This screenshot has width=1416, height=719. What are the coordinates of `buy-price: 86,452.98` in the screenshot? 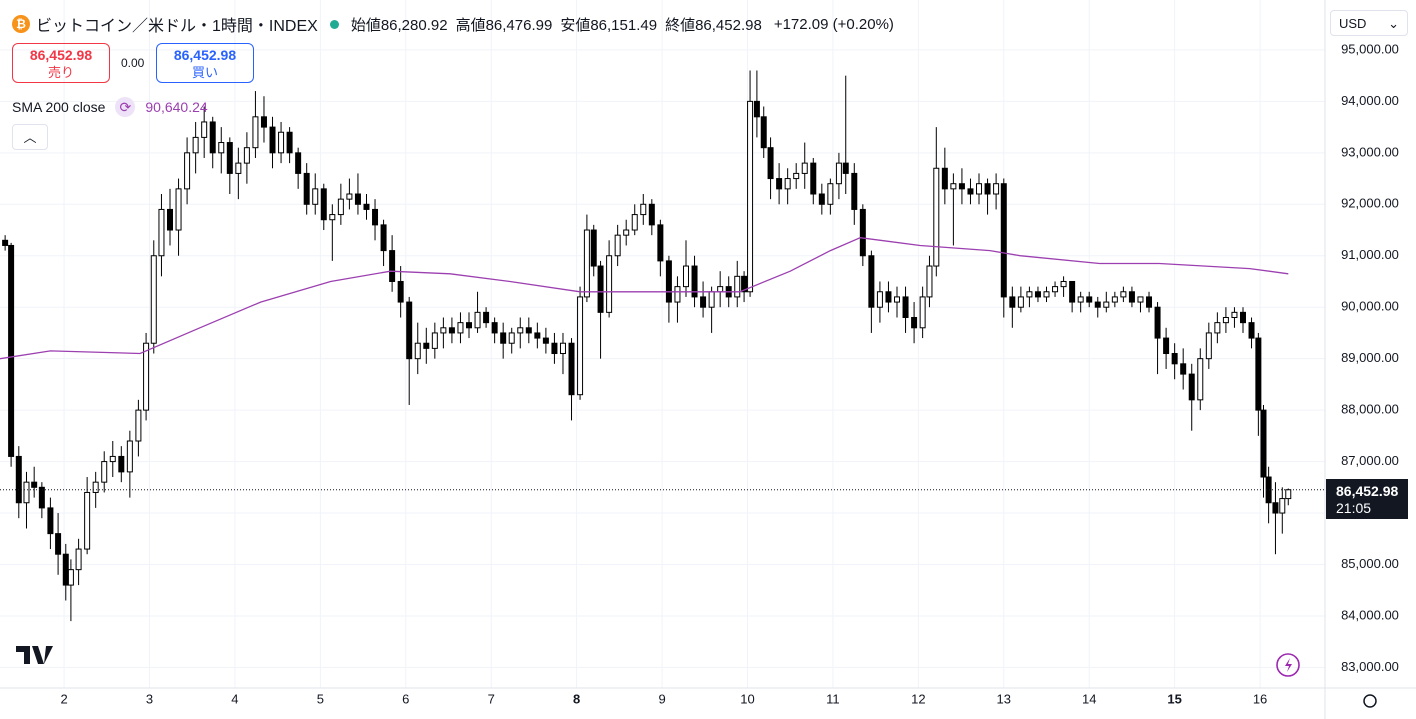 It's located at (205, 55).